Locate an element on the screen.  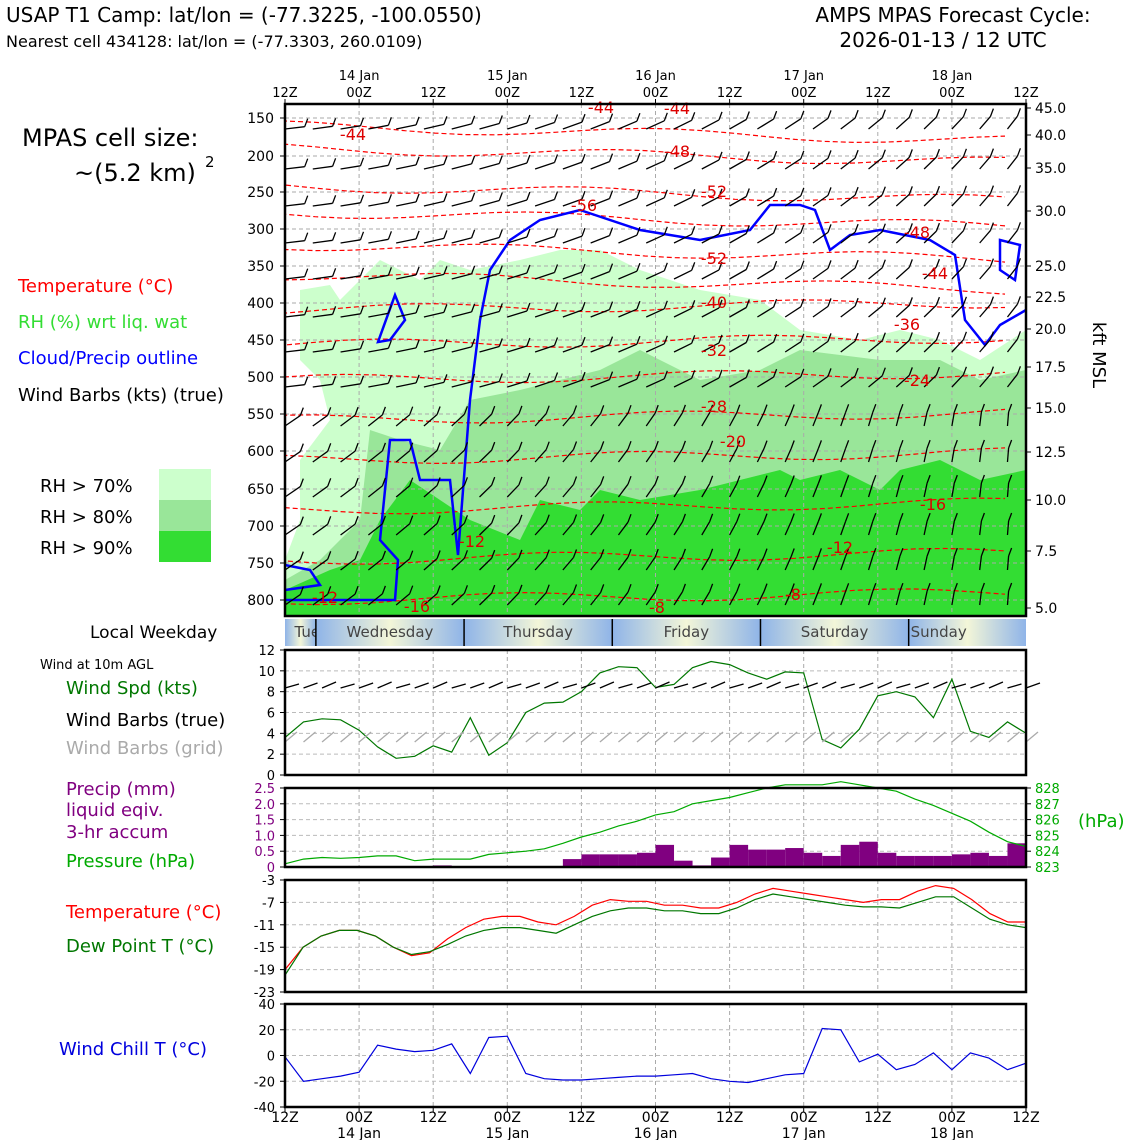
temperature-contour-label: -44 is located at coordinates (677, 108).